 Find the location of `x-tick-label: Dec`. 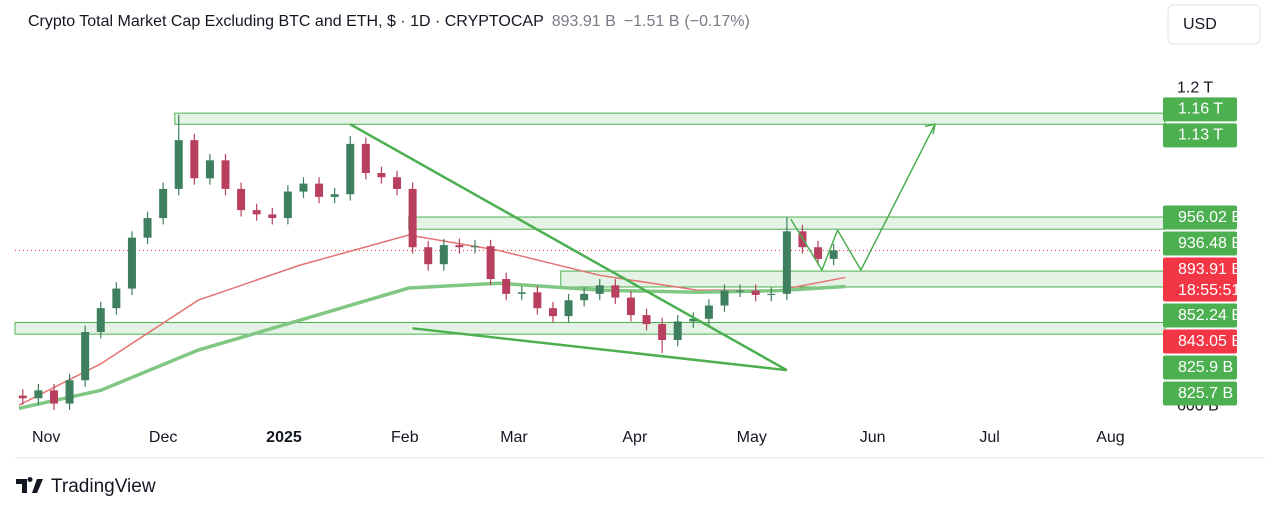

x-tick-label: Dec is located at coordinates (163, 437).